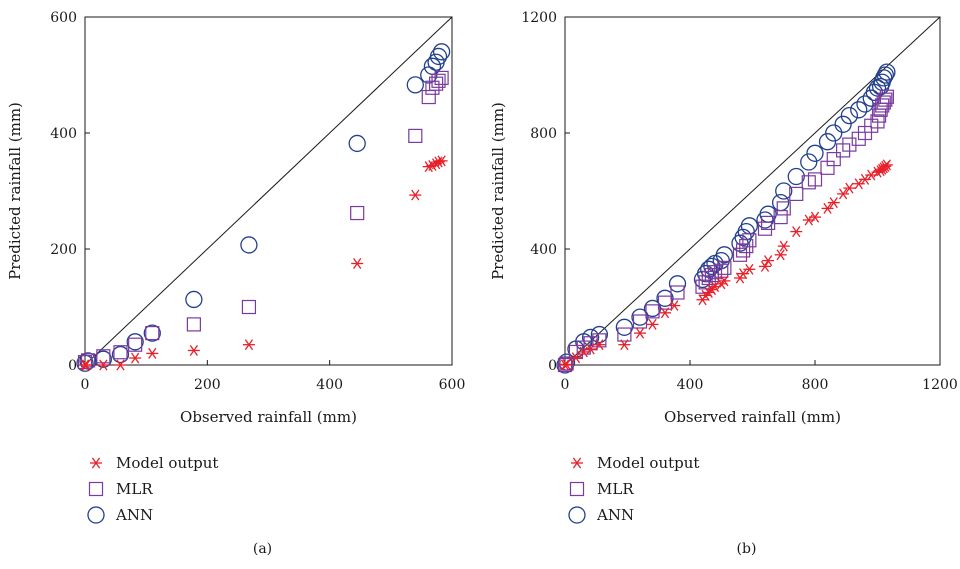  Describe the element at coordinates (815, 385) in the screenshot. I see `x-tick-label: 800` at that location.